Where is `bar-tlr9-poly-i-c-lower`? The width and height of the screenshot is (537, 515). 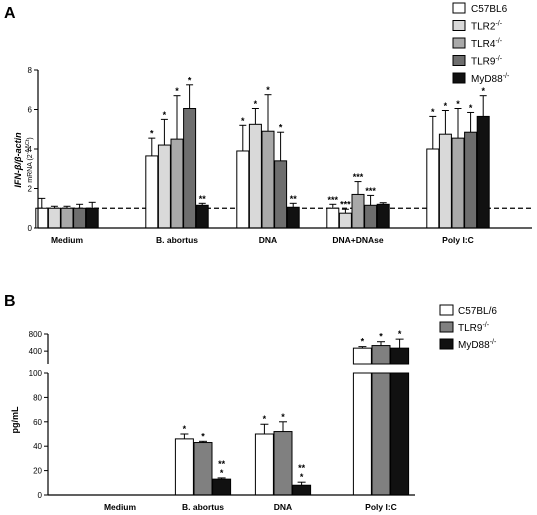
bar-tlr9-poly-i-c-lower is located at coordinates (381, 434).